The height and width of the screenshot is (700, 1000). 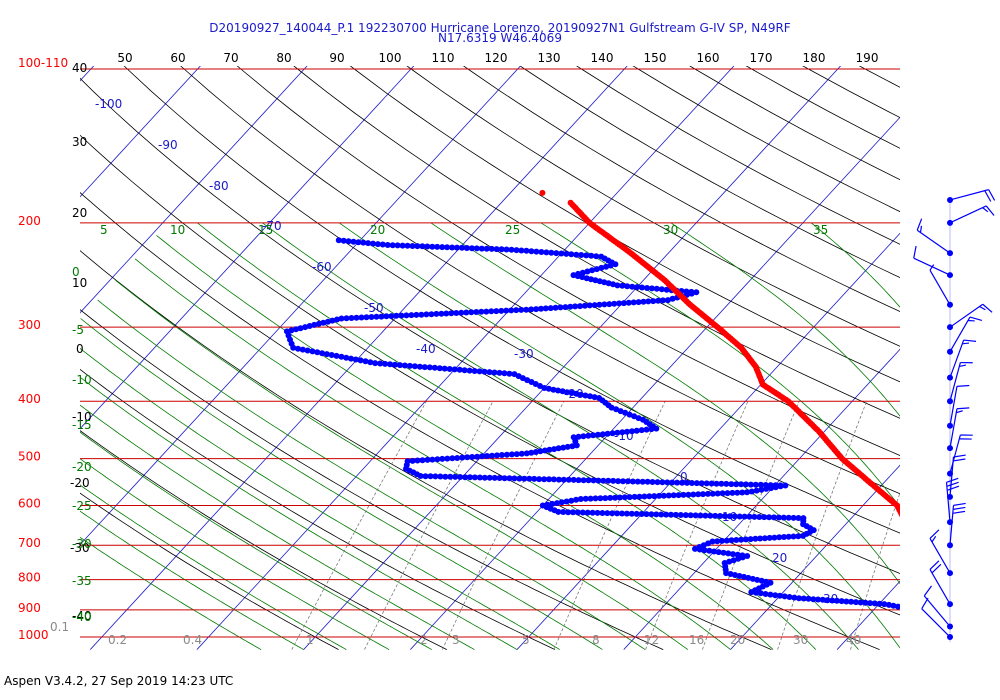 What do you see at coordinates (82, 467) in the screenshot?
I see `left-green-label: -20` at bounding box center [82, 467].